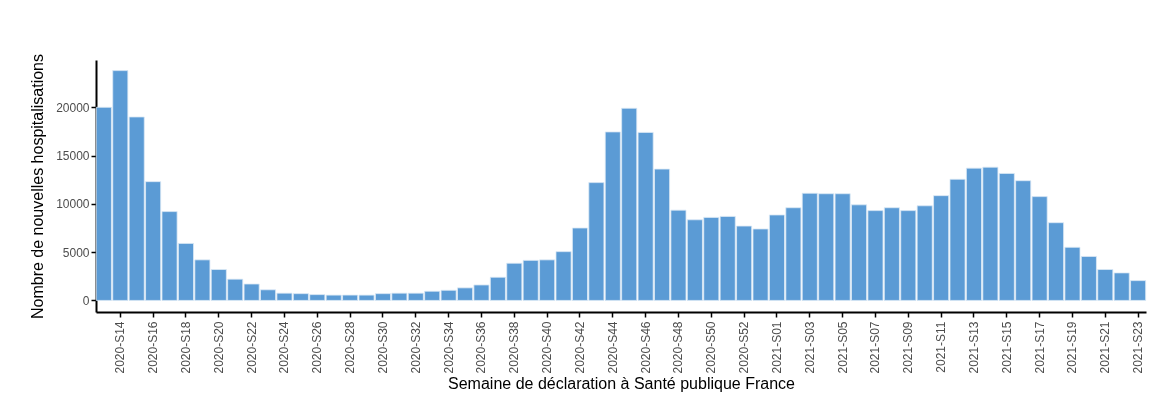  Describe the element at coordinates (711, 347) in the screenshot. I see `x-tick-label: 2020-S50` at that location.